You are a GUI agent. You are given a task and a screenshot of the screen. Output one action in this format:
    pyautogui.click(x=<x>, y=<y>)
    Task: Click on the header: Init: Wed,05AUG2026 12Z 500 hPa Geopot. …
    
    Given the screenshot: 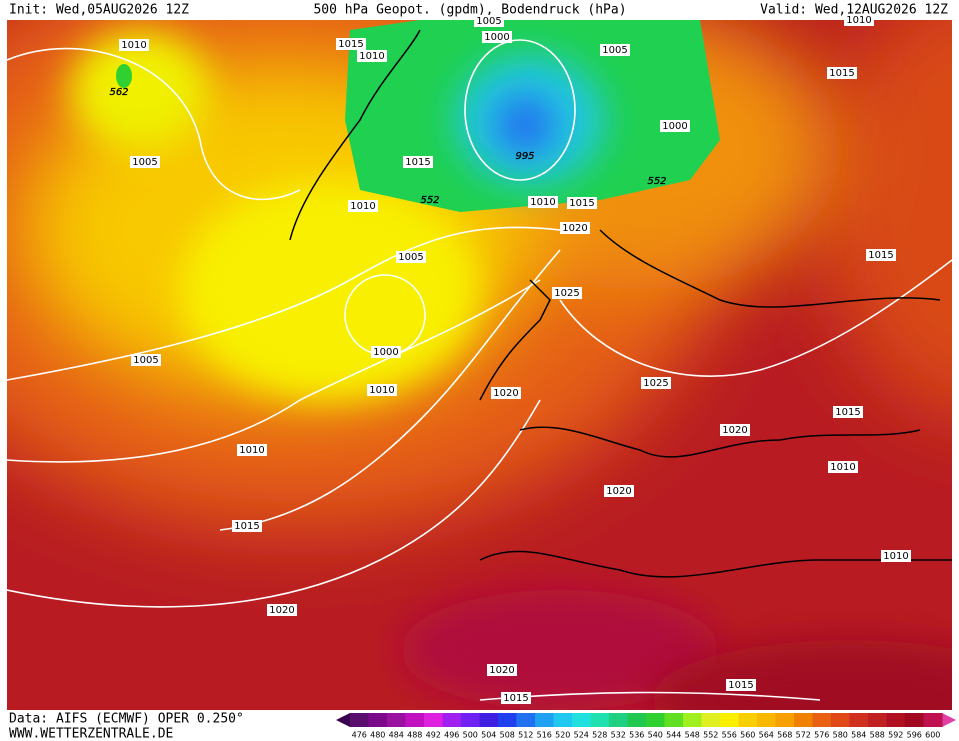 What is the action you would take?
    pyautogui.click(x=478, y=10)
    